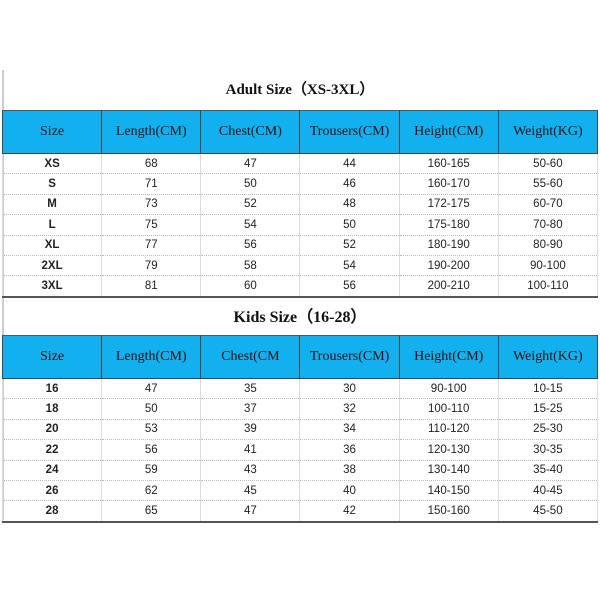 This screenshot has width=600, height=600. I want to click on table-cell: 60, so click(250, 286).